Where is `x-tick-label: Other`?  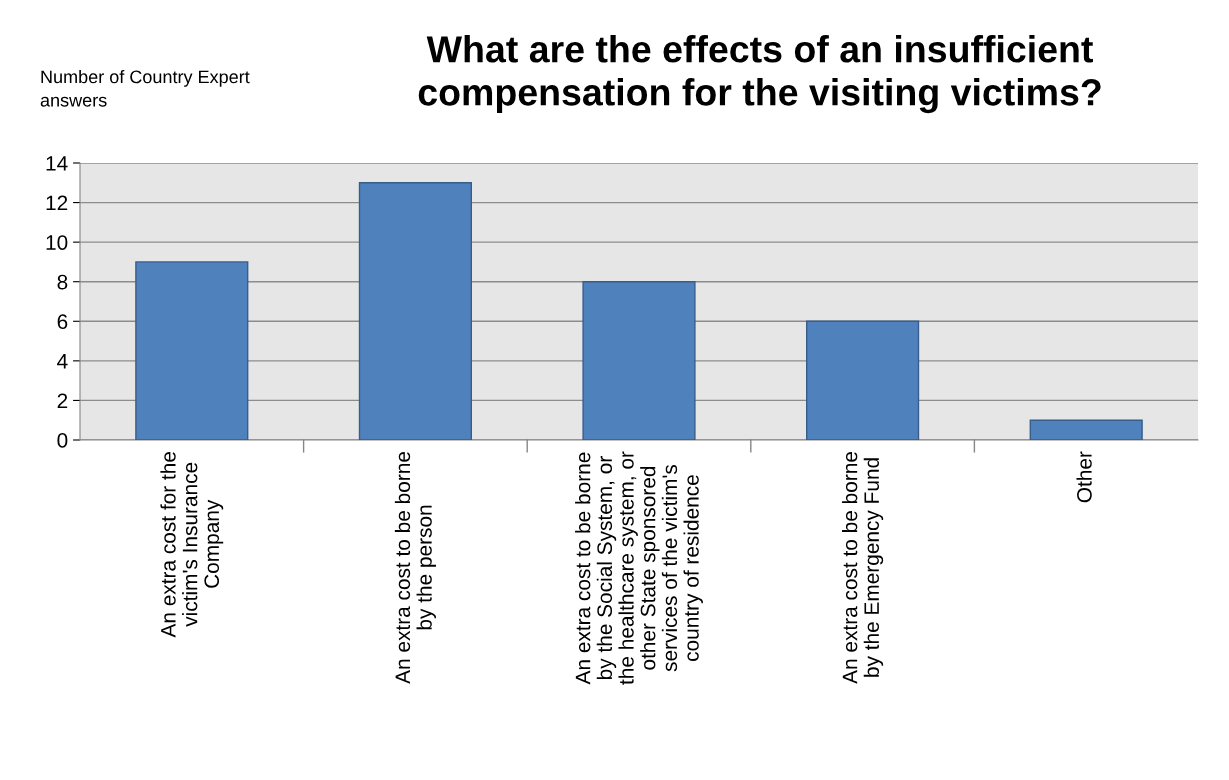
x-tick-label: Other is located at coordinates (1084, 477).